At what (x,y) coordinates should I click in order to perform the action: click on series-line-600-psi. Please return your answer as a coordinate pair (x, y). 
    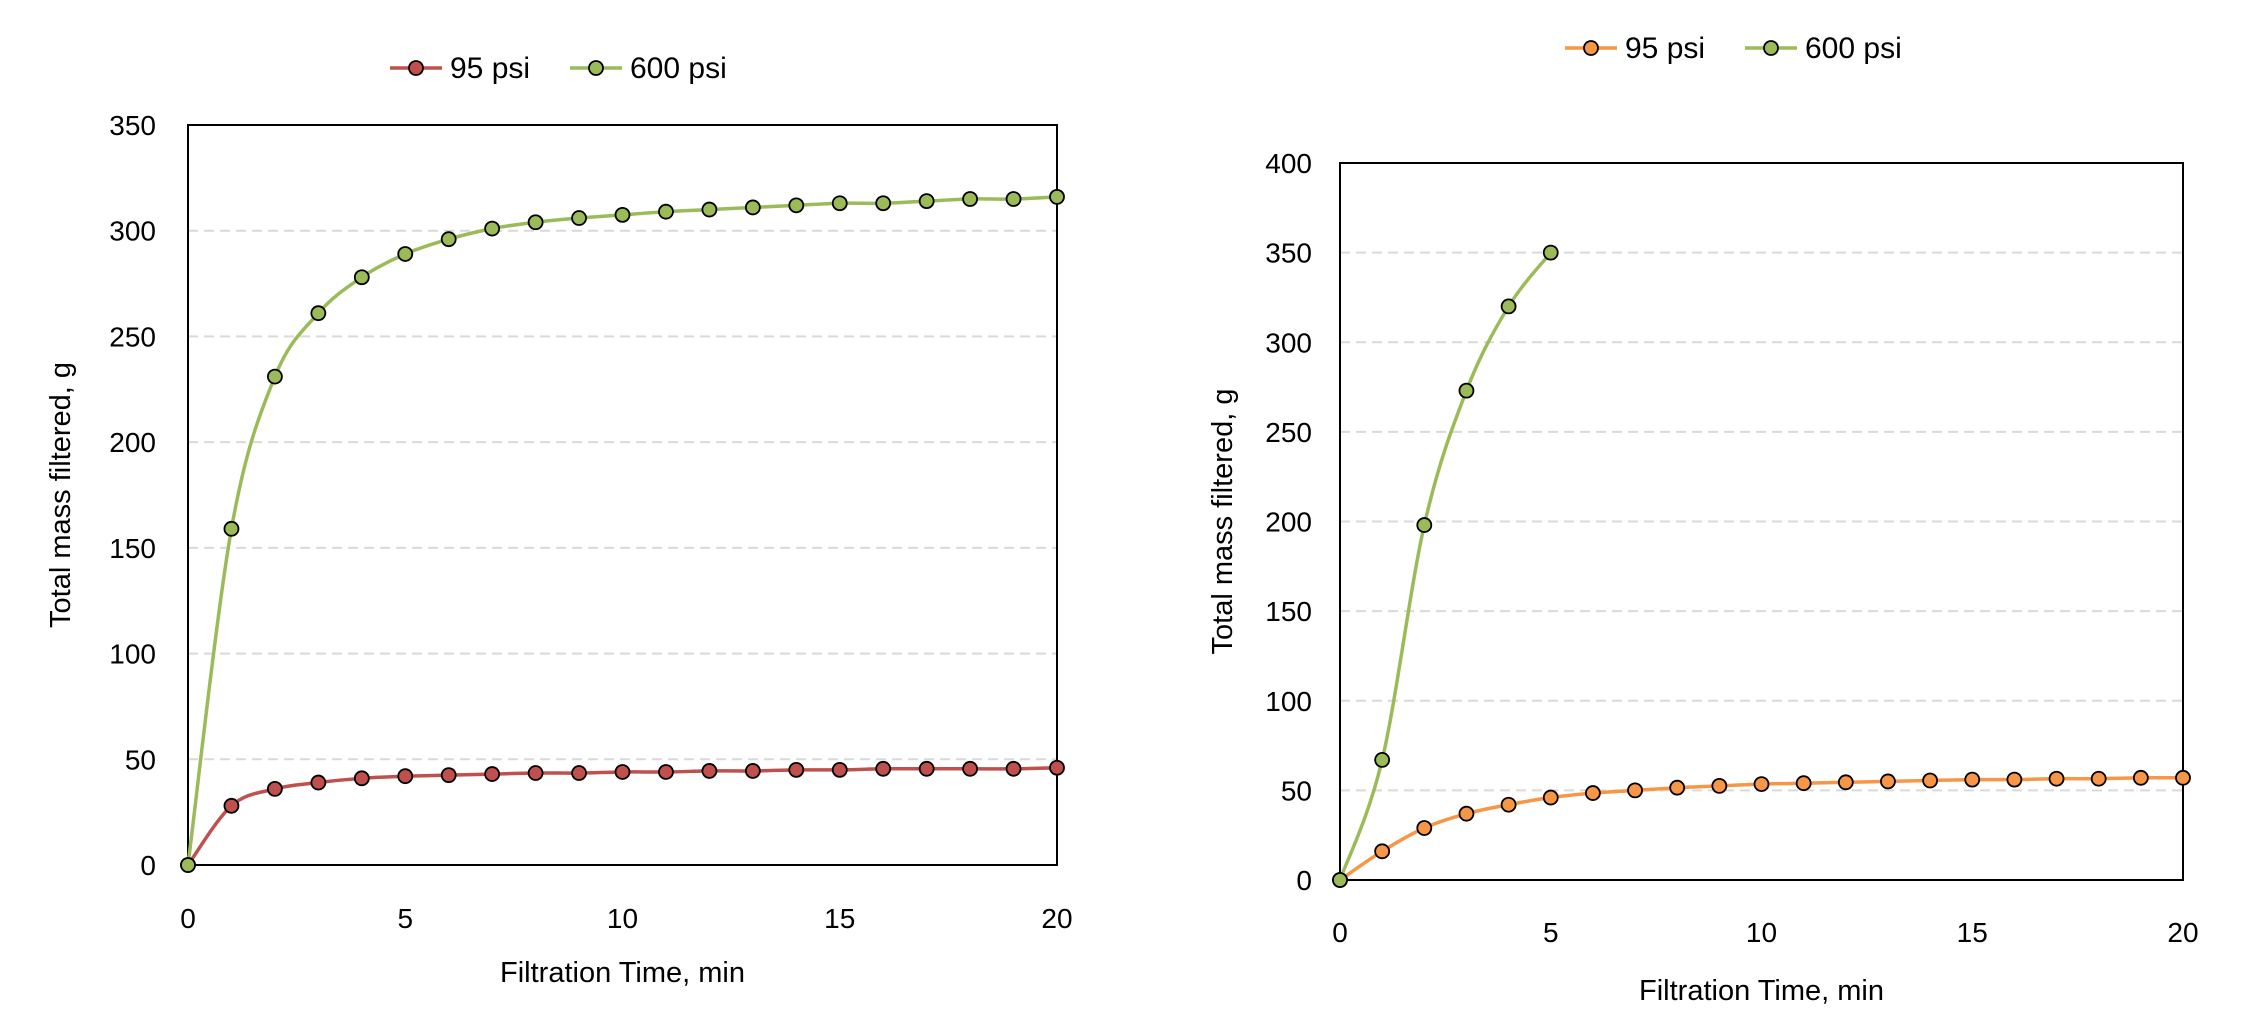
    Looking at the image, I should click on (1445, 566).